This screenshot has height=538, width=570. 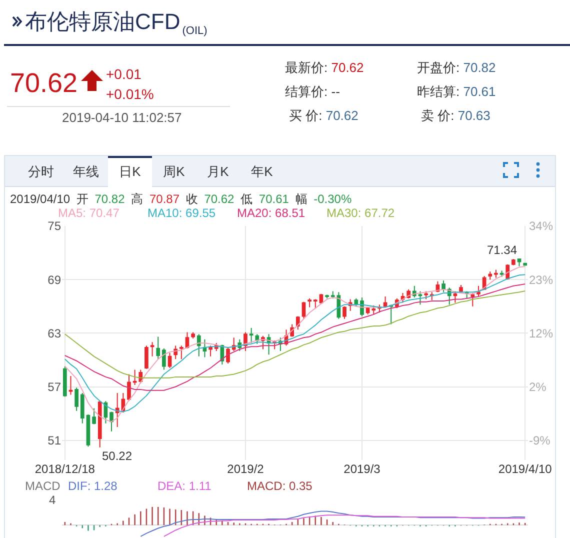 I want to click on y2-tick-label: 34%, so click(x=541, y=226).